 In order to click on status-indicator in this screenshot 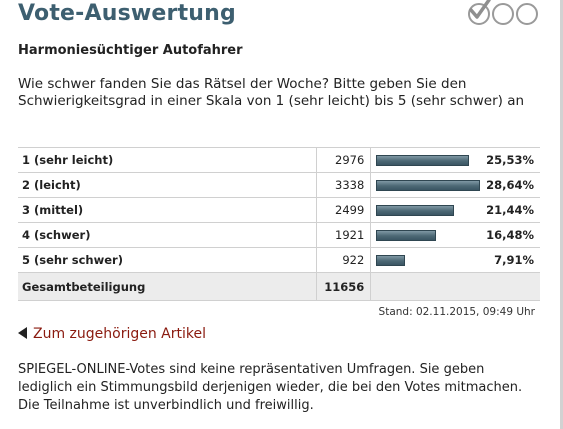, I will do `click(503, 12)`.